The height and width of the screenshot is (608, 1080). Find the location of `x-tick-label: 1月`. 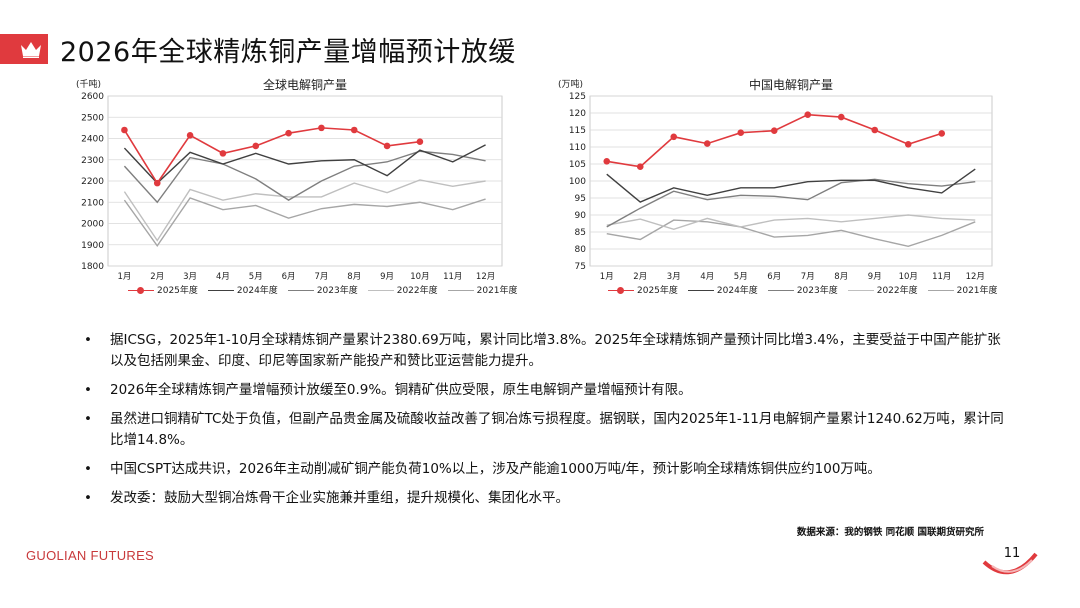

x-tick-label: 1月 is located at coordinates (124, 277).